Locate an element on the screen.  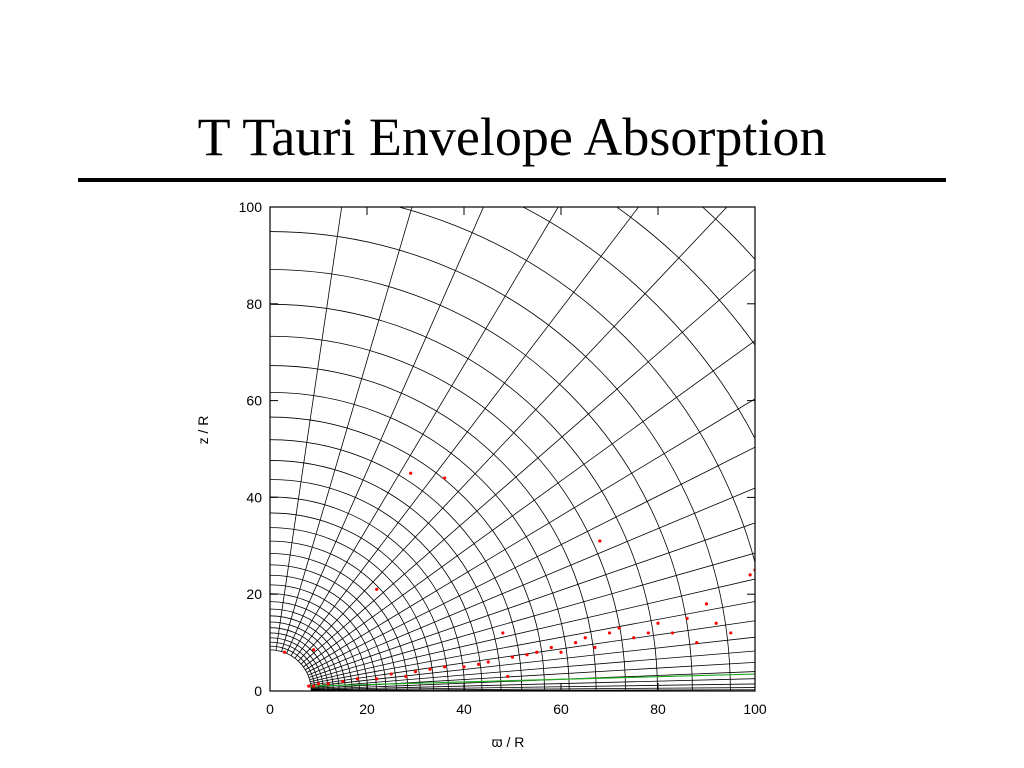
x-tick-label: 40 is located at coordinates (464, 709).